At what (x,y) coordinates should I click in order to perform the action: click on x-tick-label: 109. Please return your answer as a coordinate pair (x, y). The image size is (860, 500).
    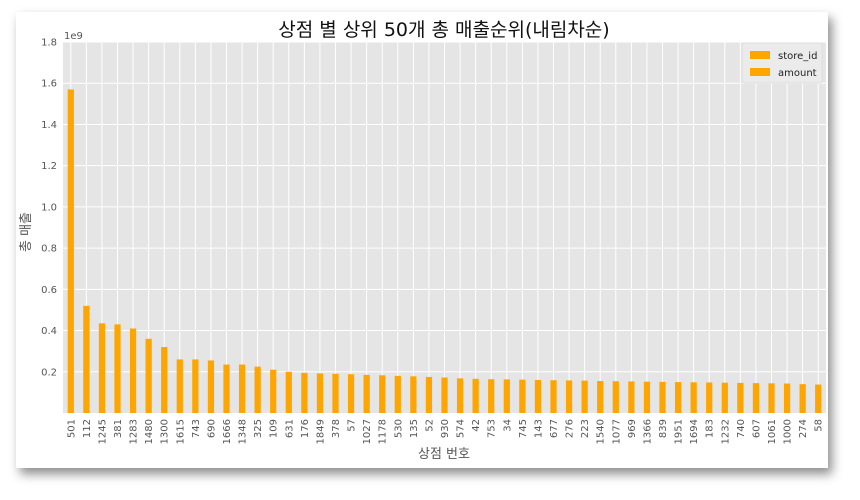
    Looking at the image, I should click on (274, 428).